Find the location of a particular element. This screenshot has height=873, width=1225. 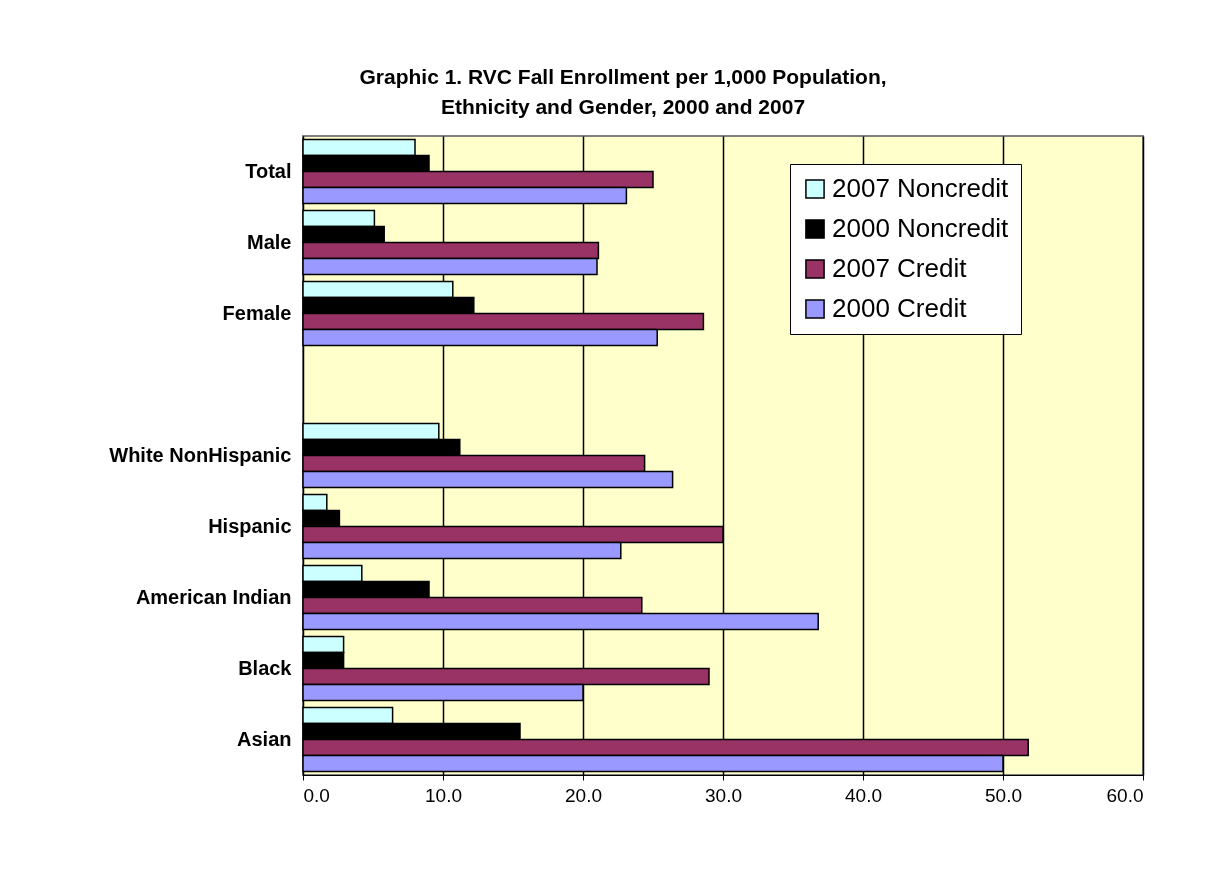

y-tick-label: Asian is located at coordinates (264, 738).